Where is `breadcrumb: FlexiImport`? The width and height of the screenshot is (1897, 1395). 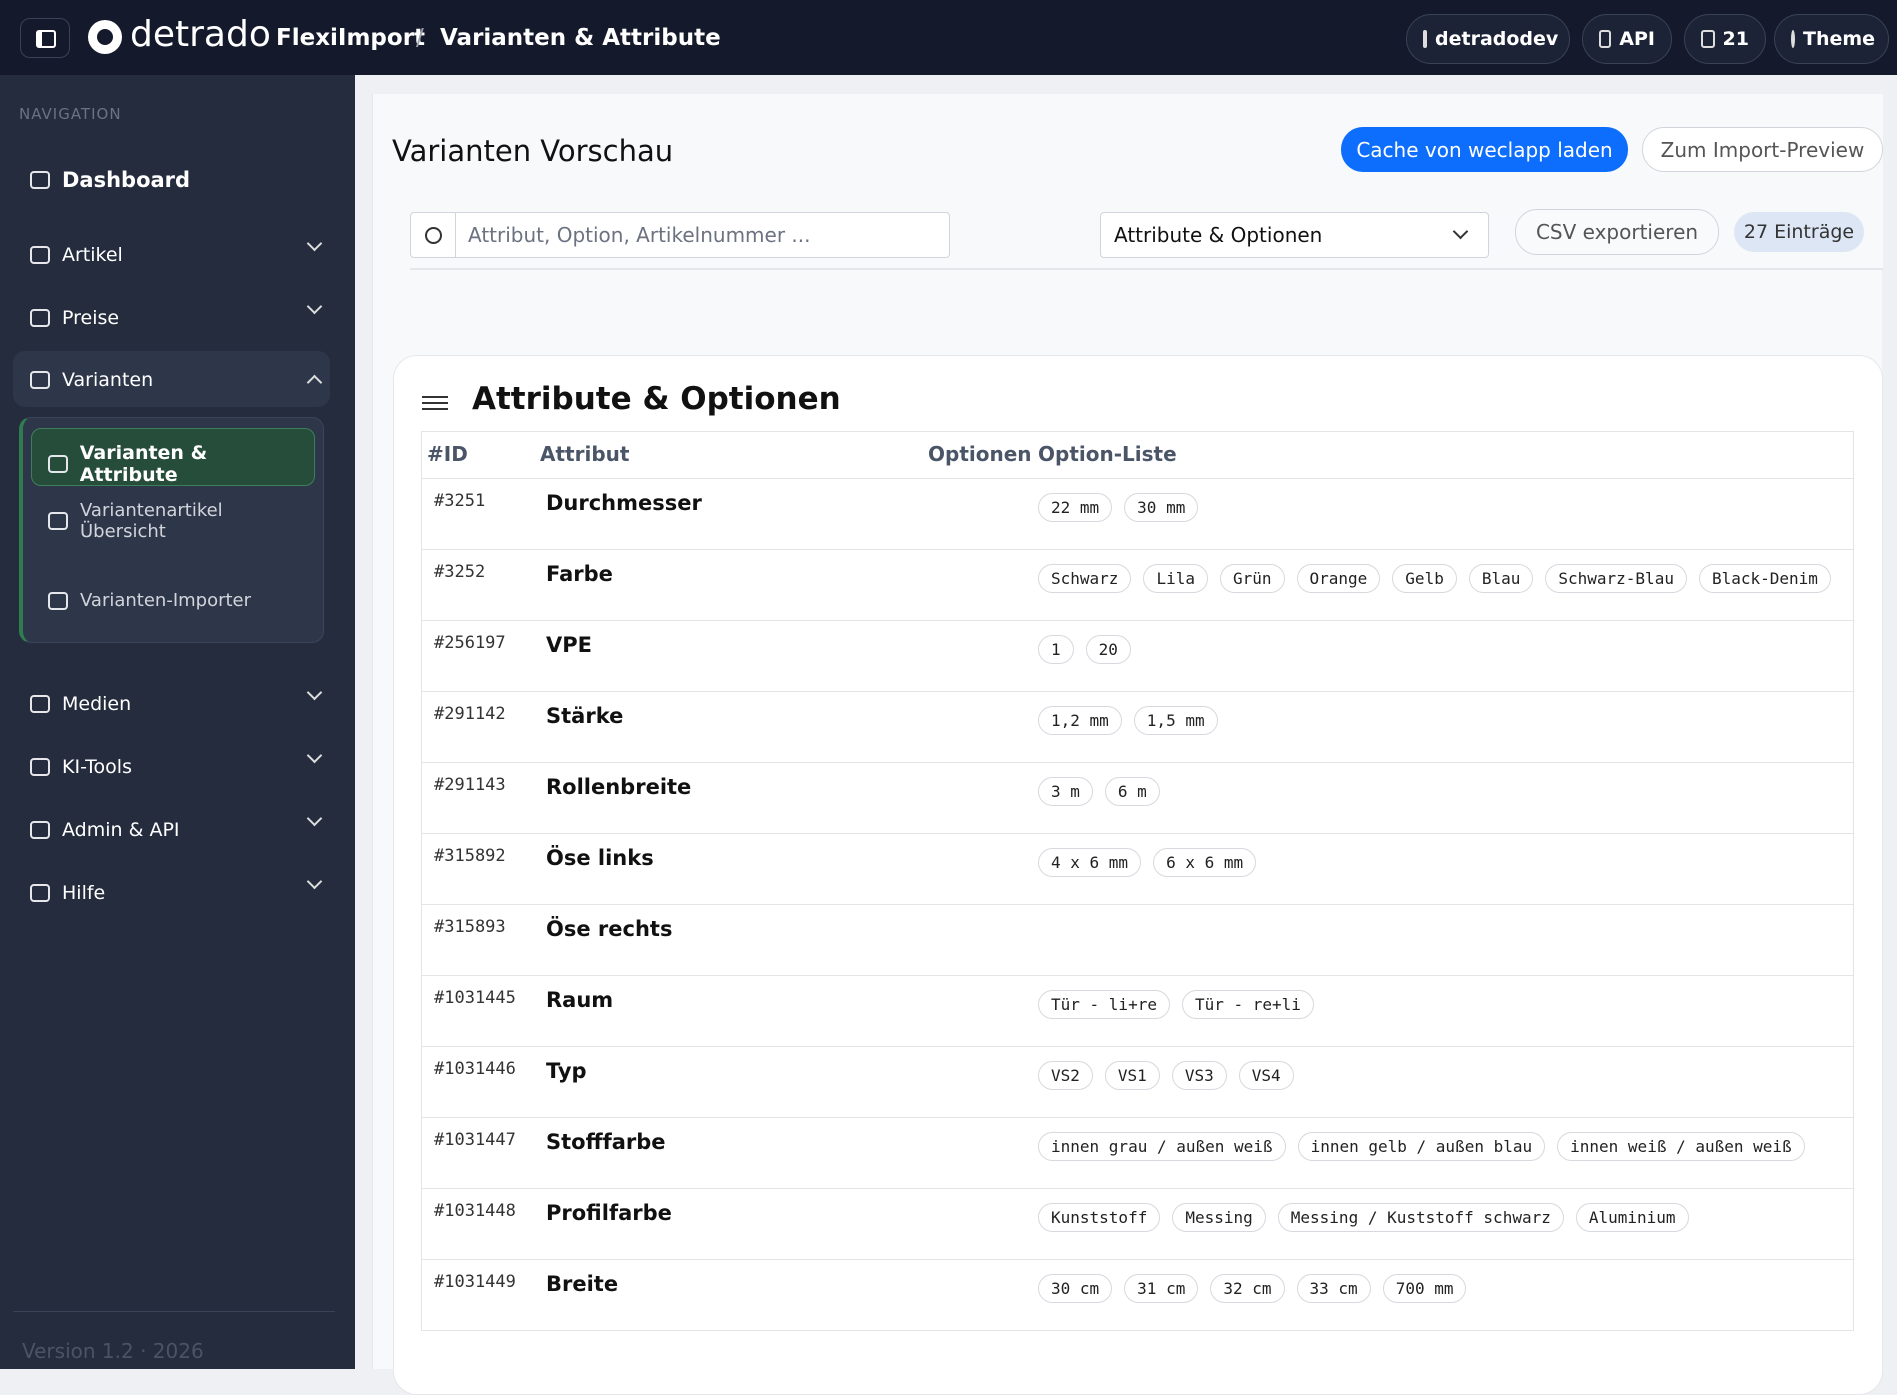 breadcrumb: FlexiImport is located at coordinates (351, 38).